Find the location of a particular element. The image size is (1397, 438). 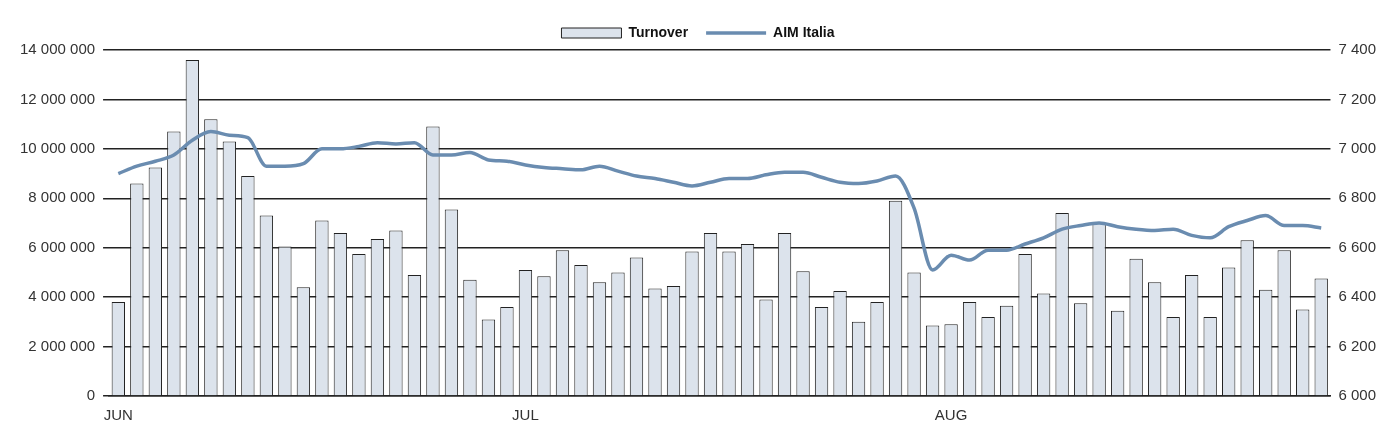

y2-tick-label: 7 400 is located at coordinates (1357, 49).